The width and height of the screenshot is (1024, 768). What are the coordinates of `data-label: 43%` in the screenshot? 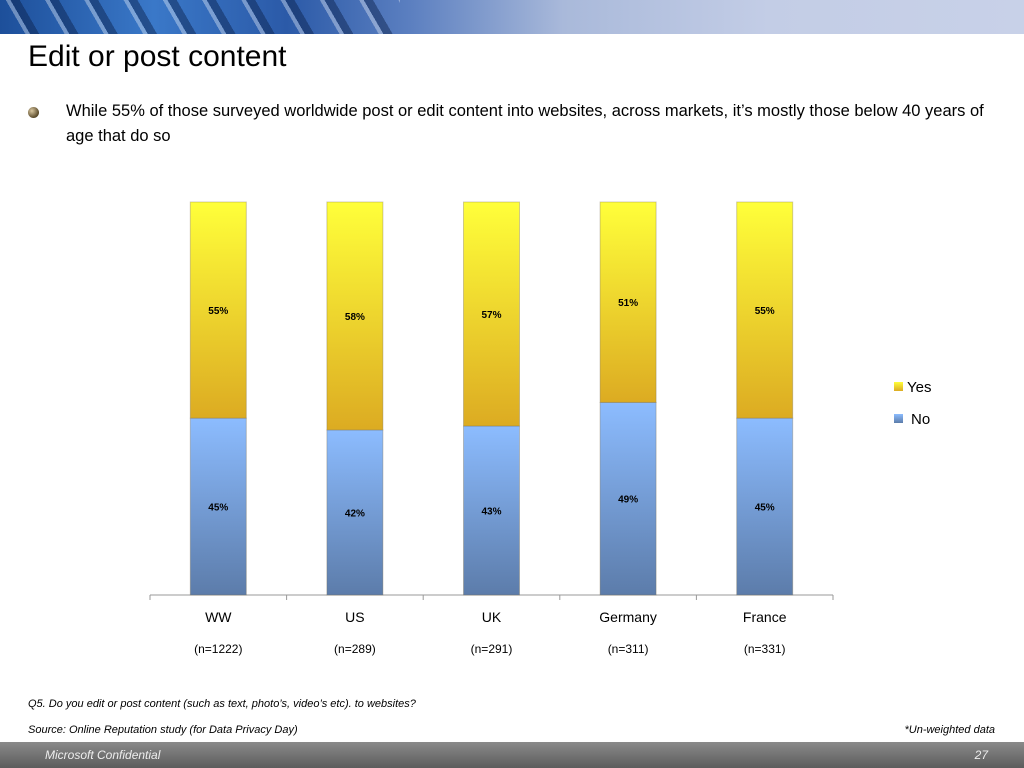 It's located at (491, 512).